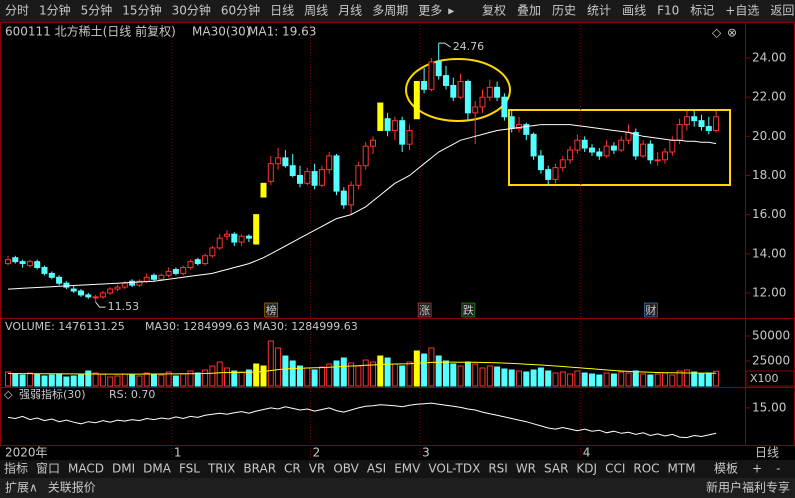  Describe the element at coordinates (782, 11) in the screenshot. I see `tool-button: 返回` at that location.